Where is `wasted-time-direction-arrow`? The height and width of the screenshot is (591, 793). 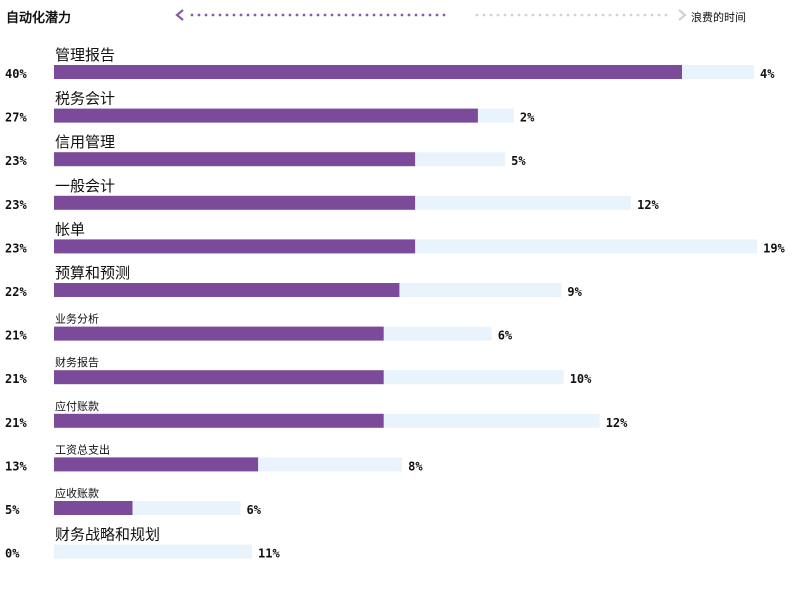 wasted-time-direction-arrow is located at coordinates (581, 15).